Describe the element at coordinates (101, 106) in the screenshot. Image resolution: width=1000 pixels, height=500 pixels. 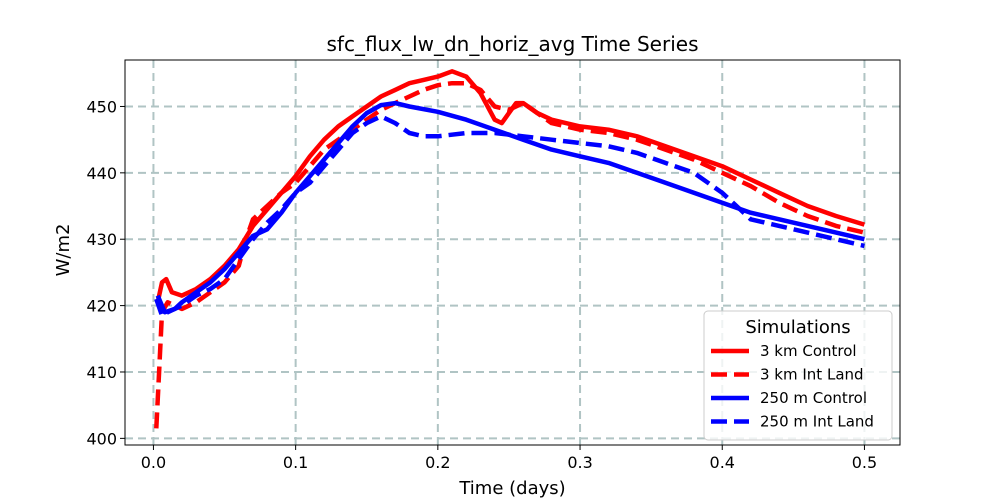
I see `y-tick-label: 450` at that location.